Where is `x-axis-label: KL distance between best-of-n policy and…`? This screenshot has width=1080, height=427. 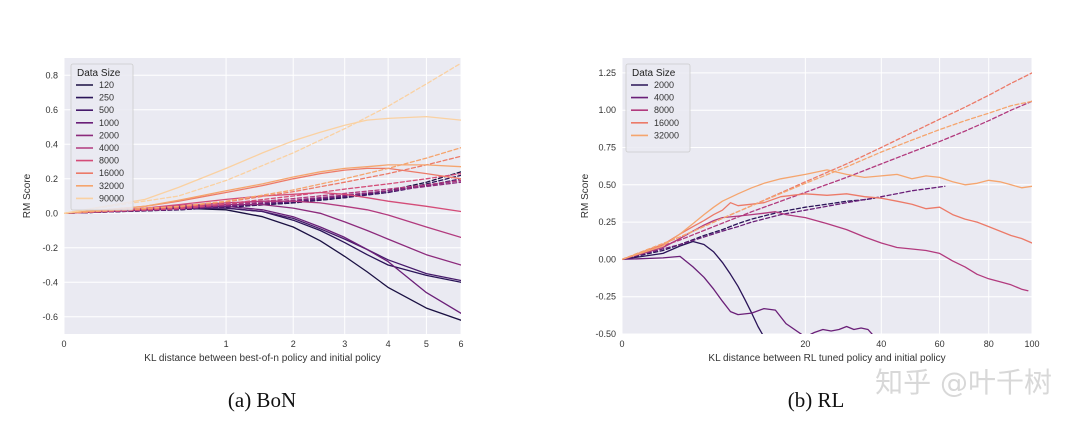
x-axis-label: KL distance between best-of-n policy and… is located at coordinates (262, 358).